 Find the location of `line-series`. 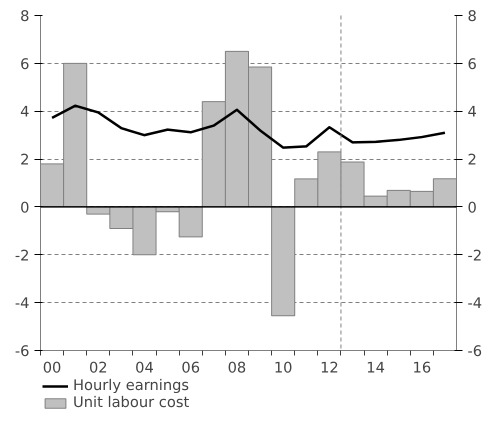

line-series is located at coordinates (248, 126).